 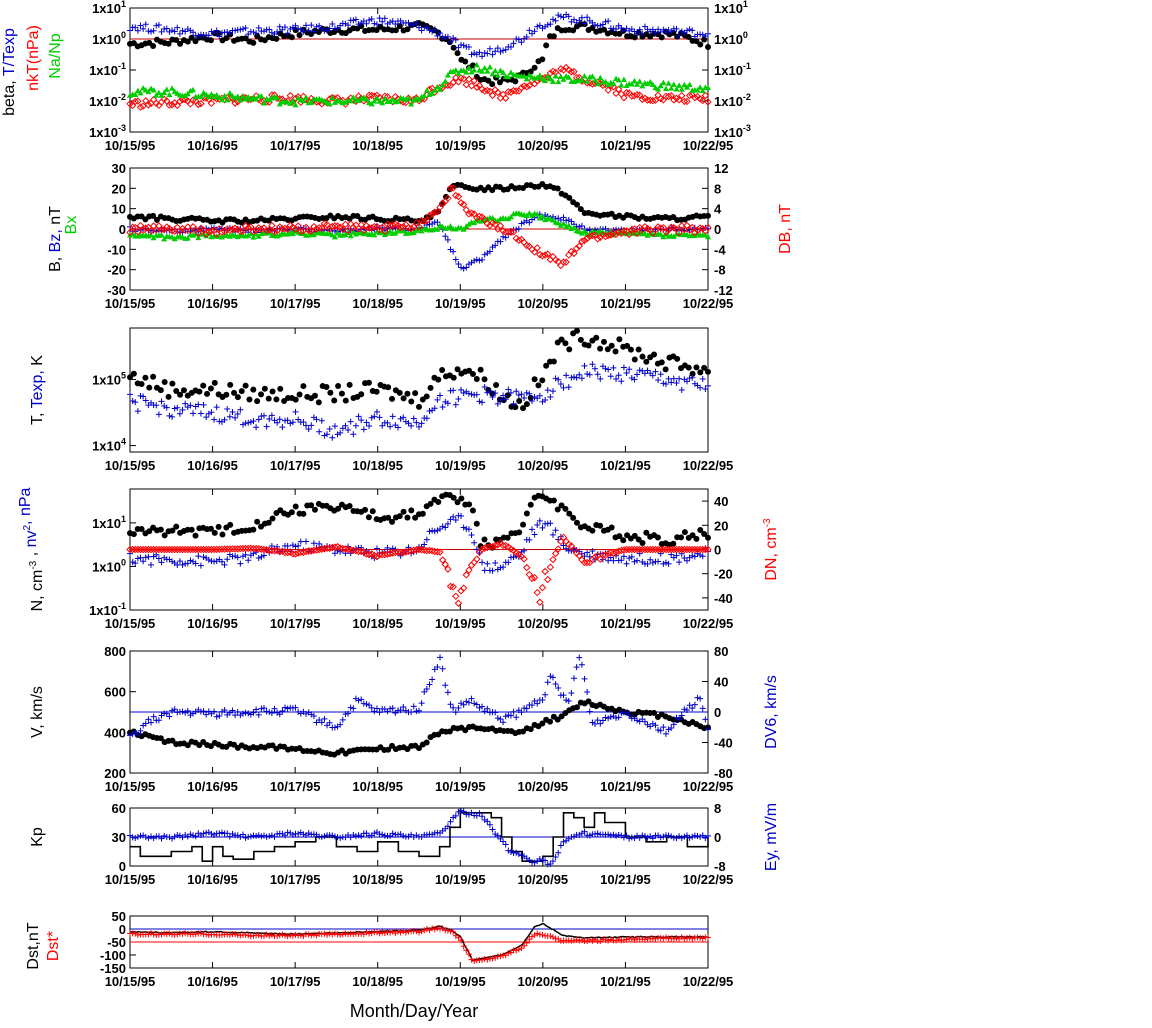 I want to click on plot-frame, so click(x=419, y=390).